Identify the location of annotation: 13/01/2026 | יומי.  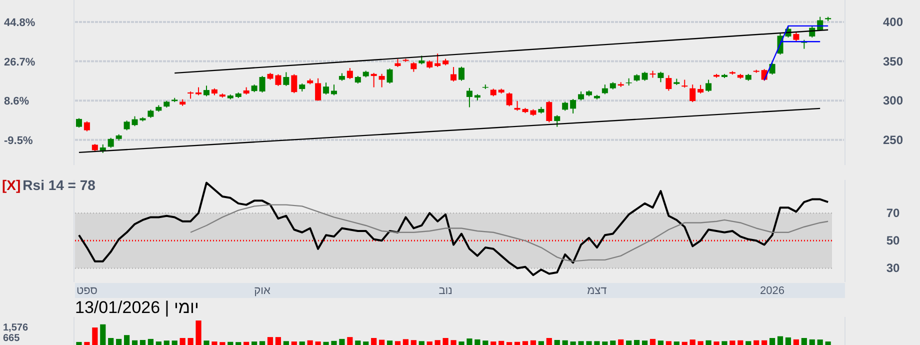
(137, 307).